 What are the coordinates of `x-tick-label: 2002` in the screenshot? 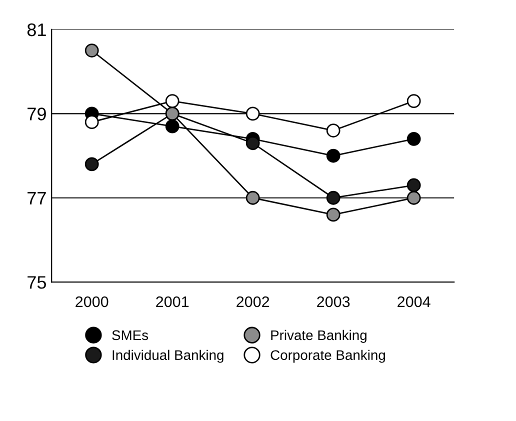 It's located at (253, 302).